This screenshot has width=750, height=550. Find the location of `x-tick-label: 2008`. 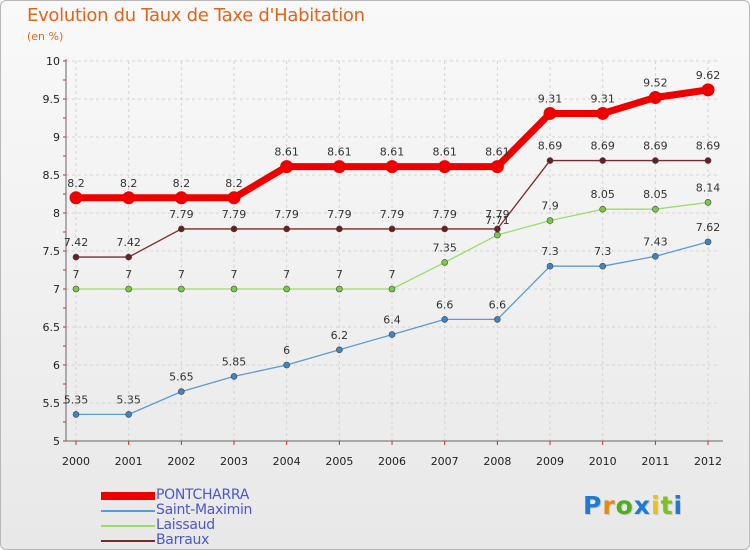

x-tick-label: 2008 is located at coordinates (497, 461).